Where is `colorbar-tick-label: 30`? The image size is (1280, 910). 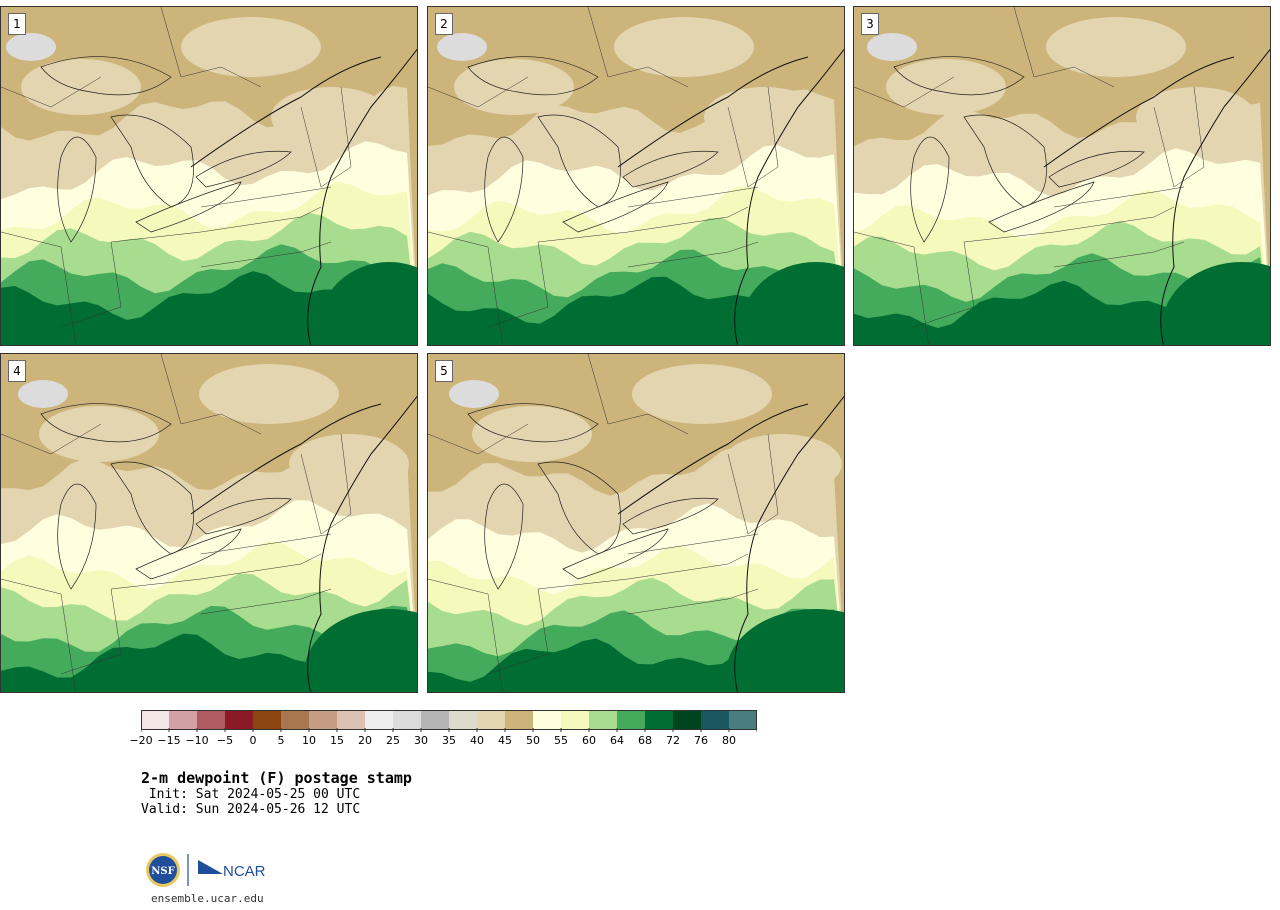
colorbar-tick-label: 30 is located at coordinates (421, 740).